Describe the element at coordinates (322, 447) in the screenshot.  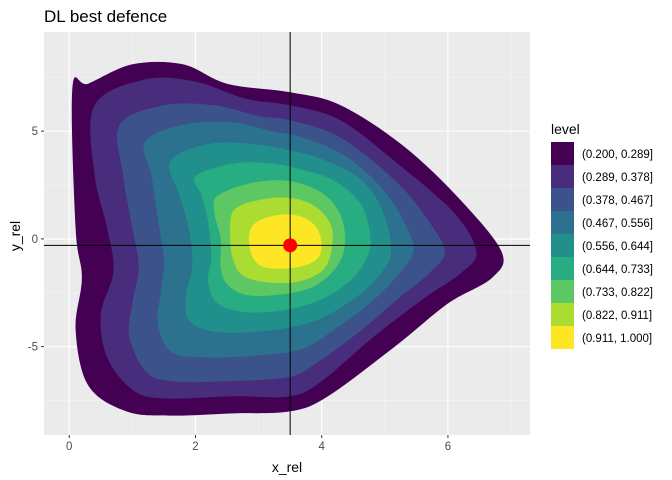
I see `x-tick-label: 4` at that location.